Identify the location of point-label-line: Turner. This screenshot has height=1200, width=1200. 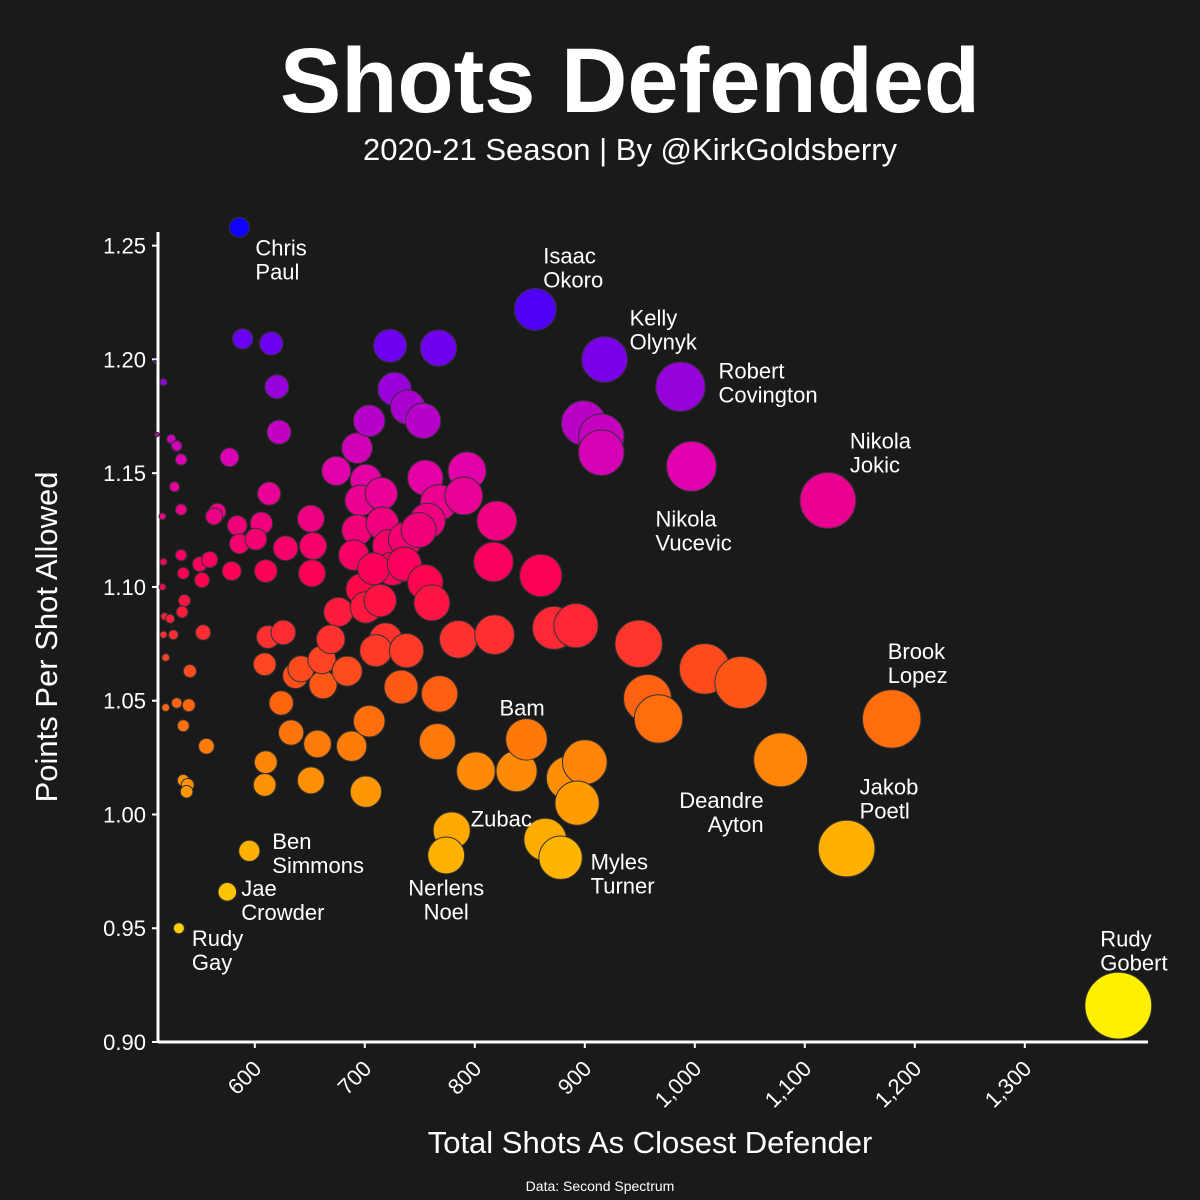
(623, 886).